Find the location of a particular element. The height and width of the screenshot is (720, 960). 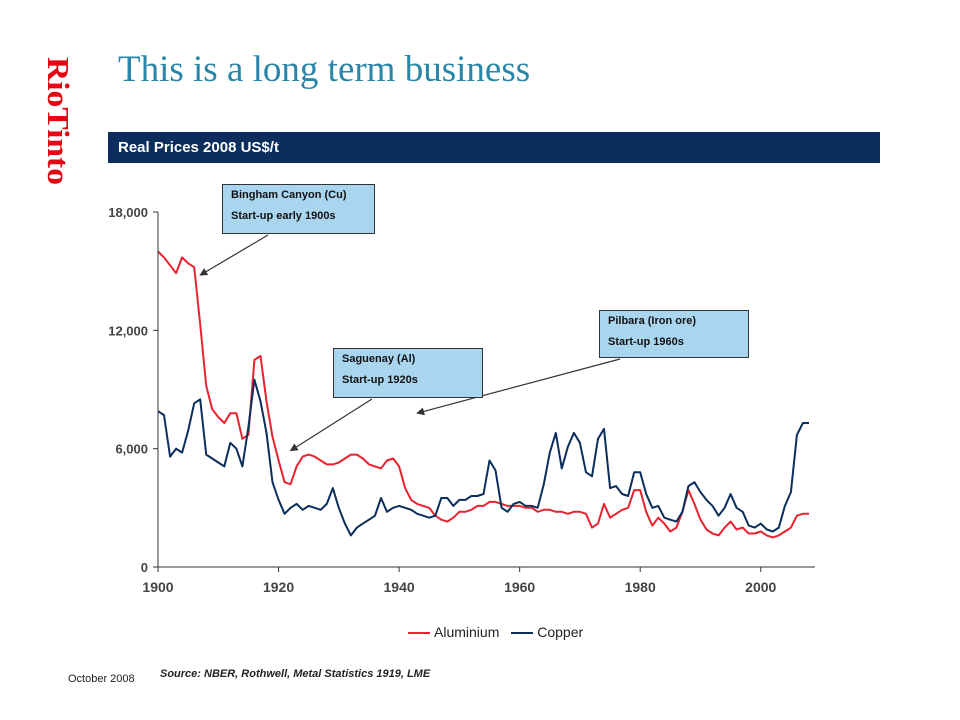

x-tick-label: 1940 is located at coordinates (399, 587).